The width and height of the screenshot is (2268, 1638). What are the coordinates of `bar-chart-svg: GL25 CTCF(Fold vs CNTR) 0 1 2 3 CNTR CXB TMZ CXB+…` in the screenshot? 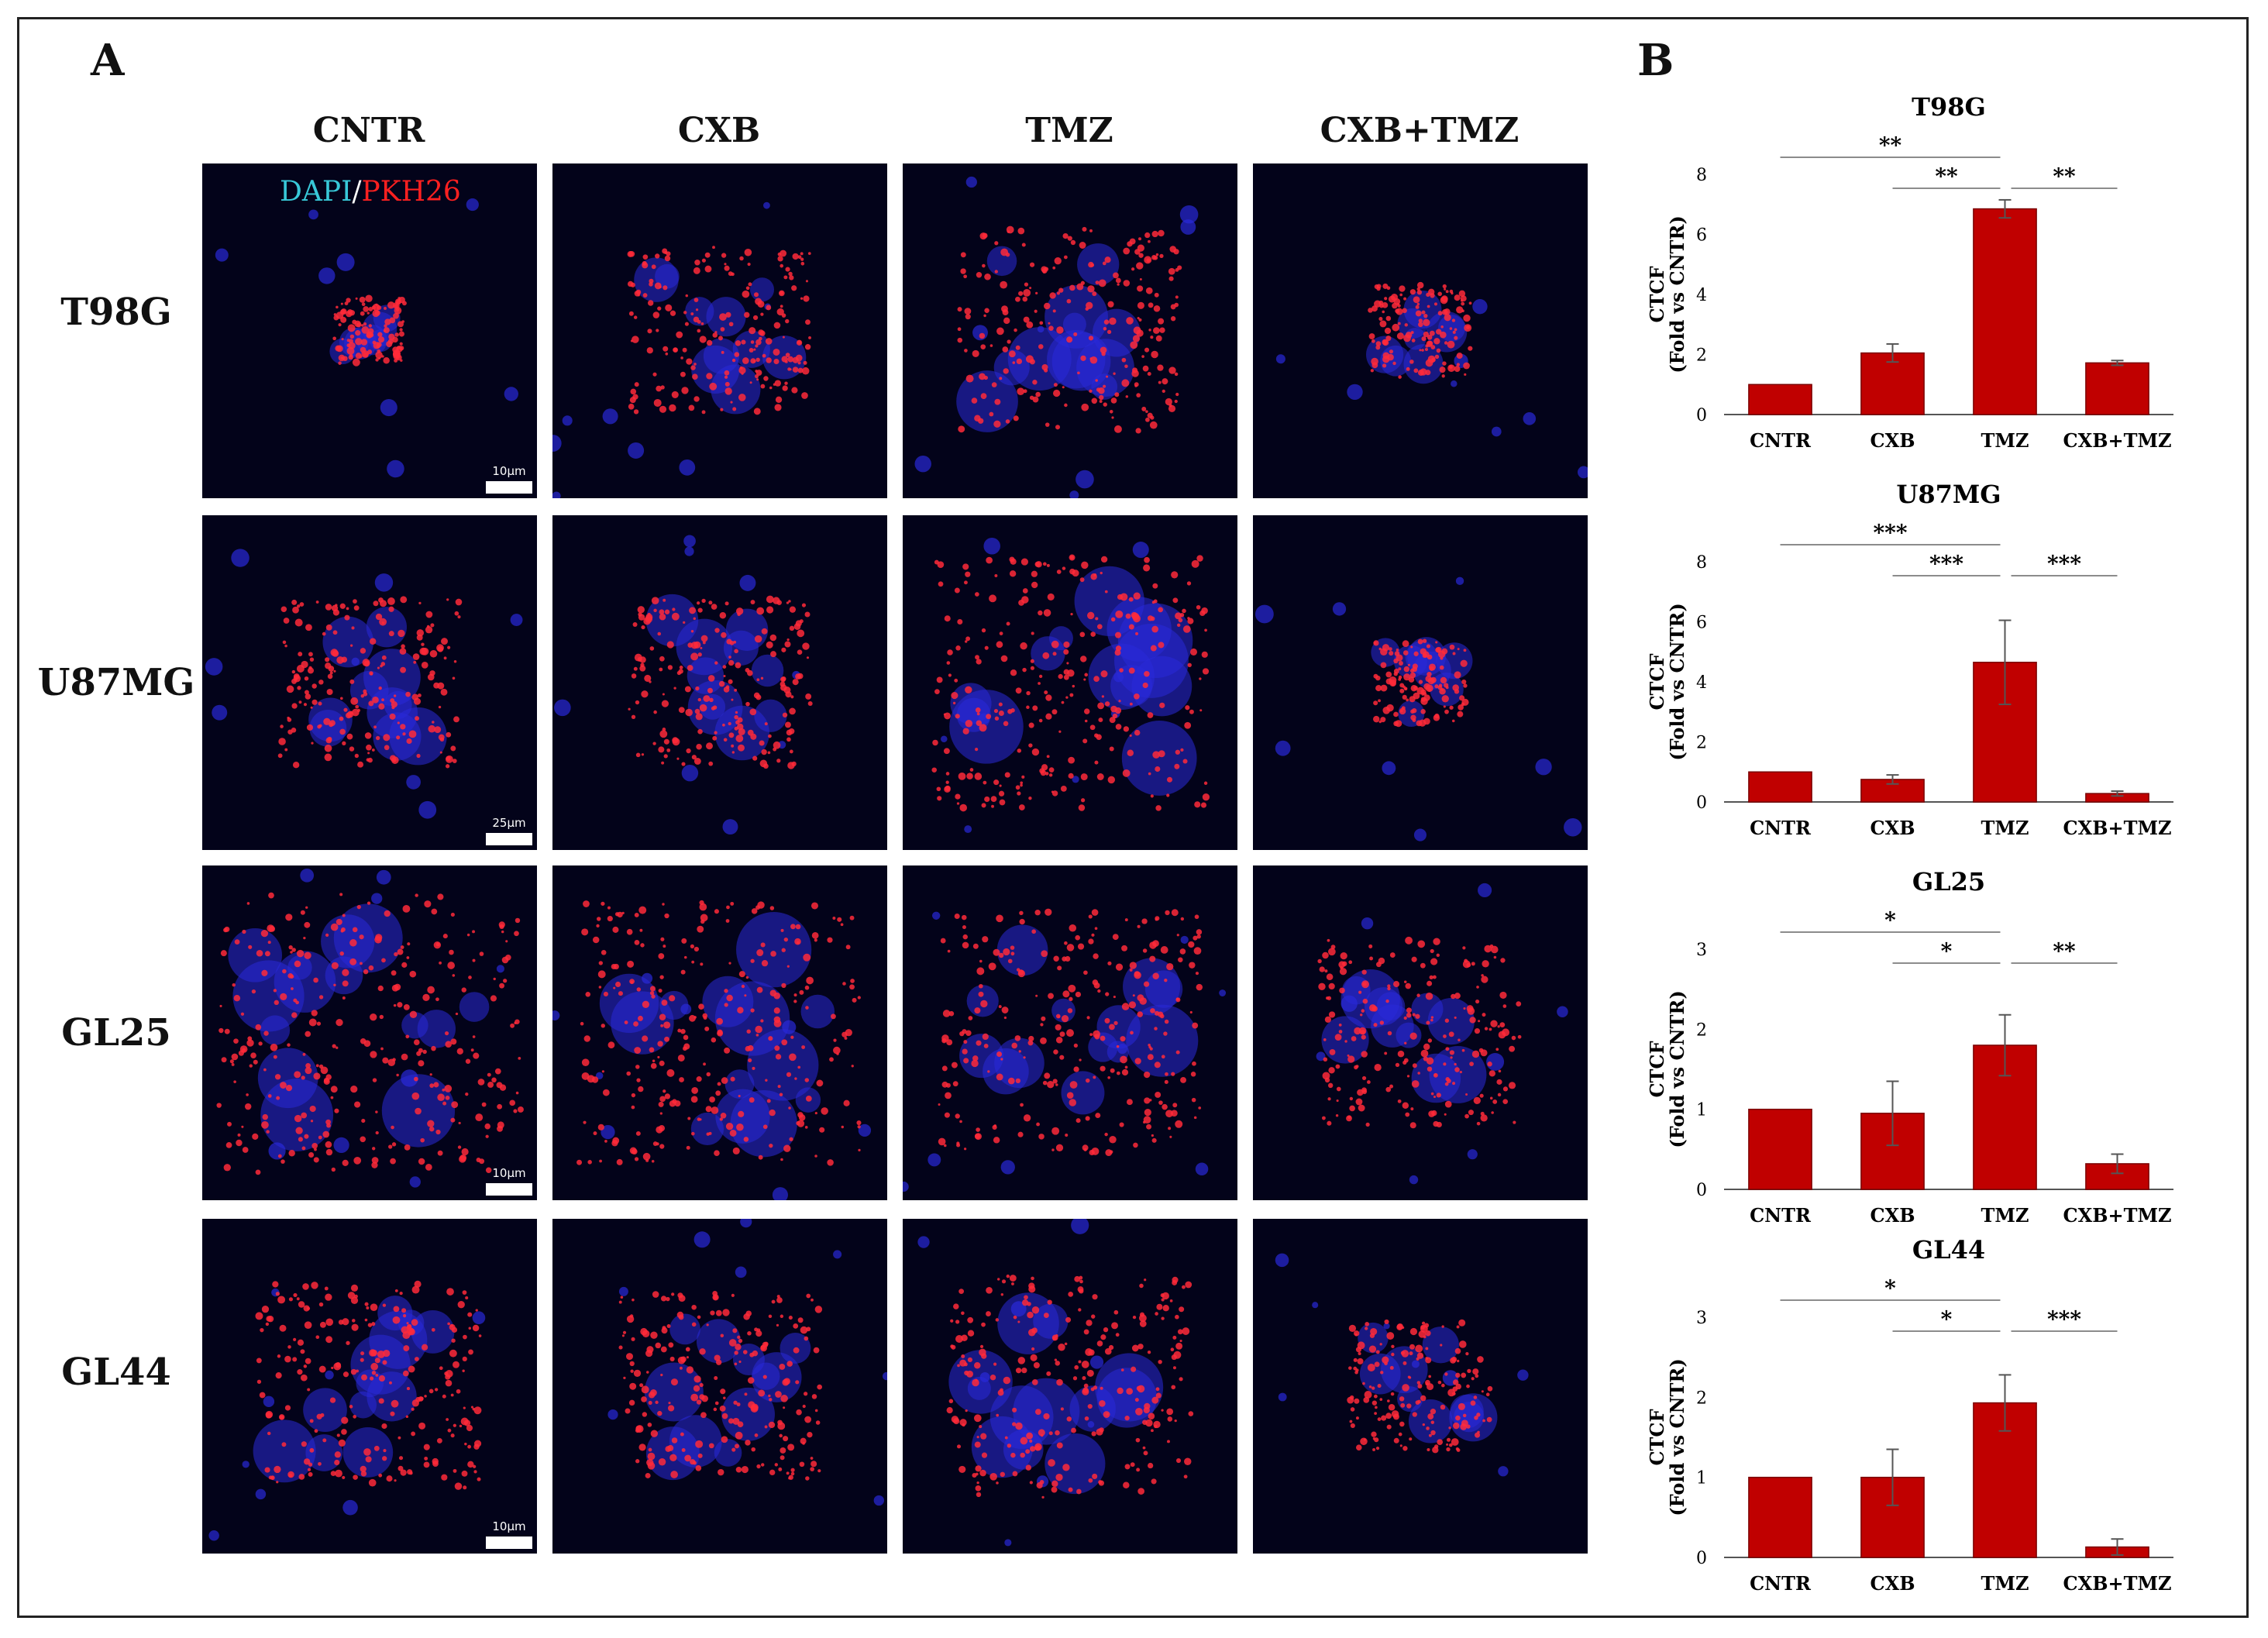 It's located at (1910, 1047).